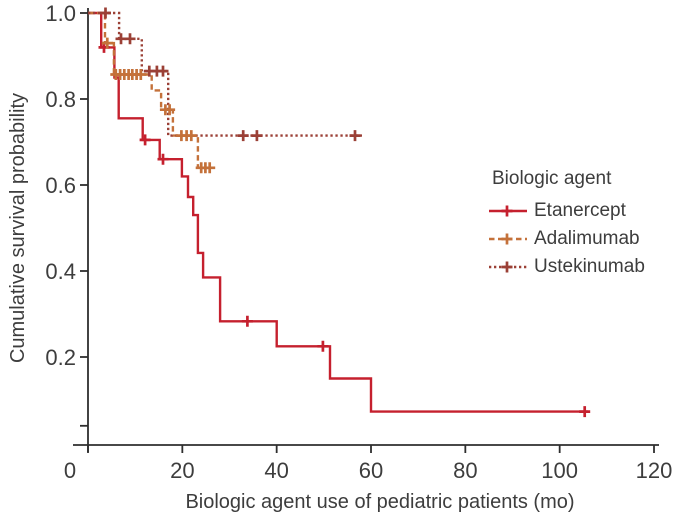 This screenshot has height=525, width=674. I want to click on y-tick-label: 0.4, so click(60, 271).